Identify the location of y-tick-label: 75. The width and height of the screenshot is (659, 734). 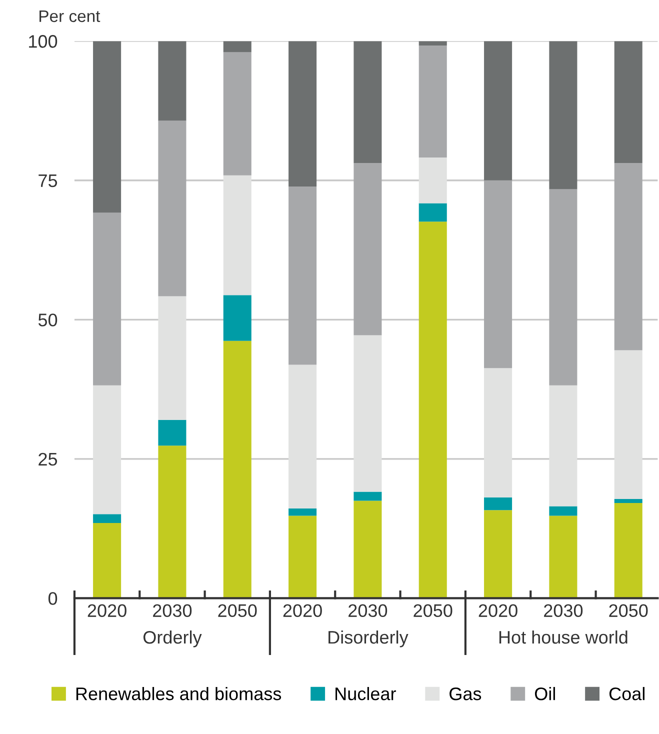
(48, 181).